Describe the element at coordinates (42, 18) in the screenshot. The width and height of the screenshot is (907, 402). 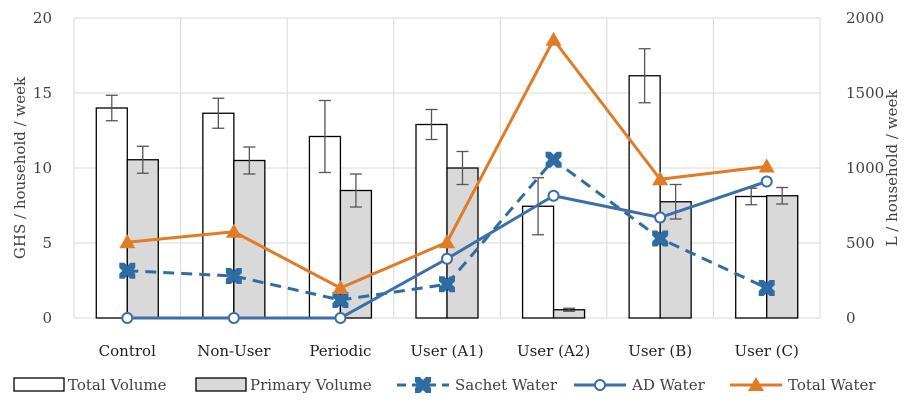
I see `y-tick-label: 20` at that location.